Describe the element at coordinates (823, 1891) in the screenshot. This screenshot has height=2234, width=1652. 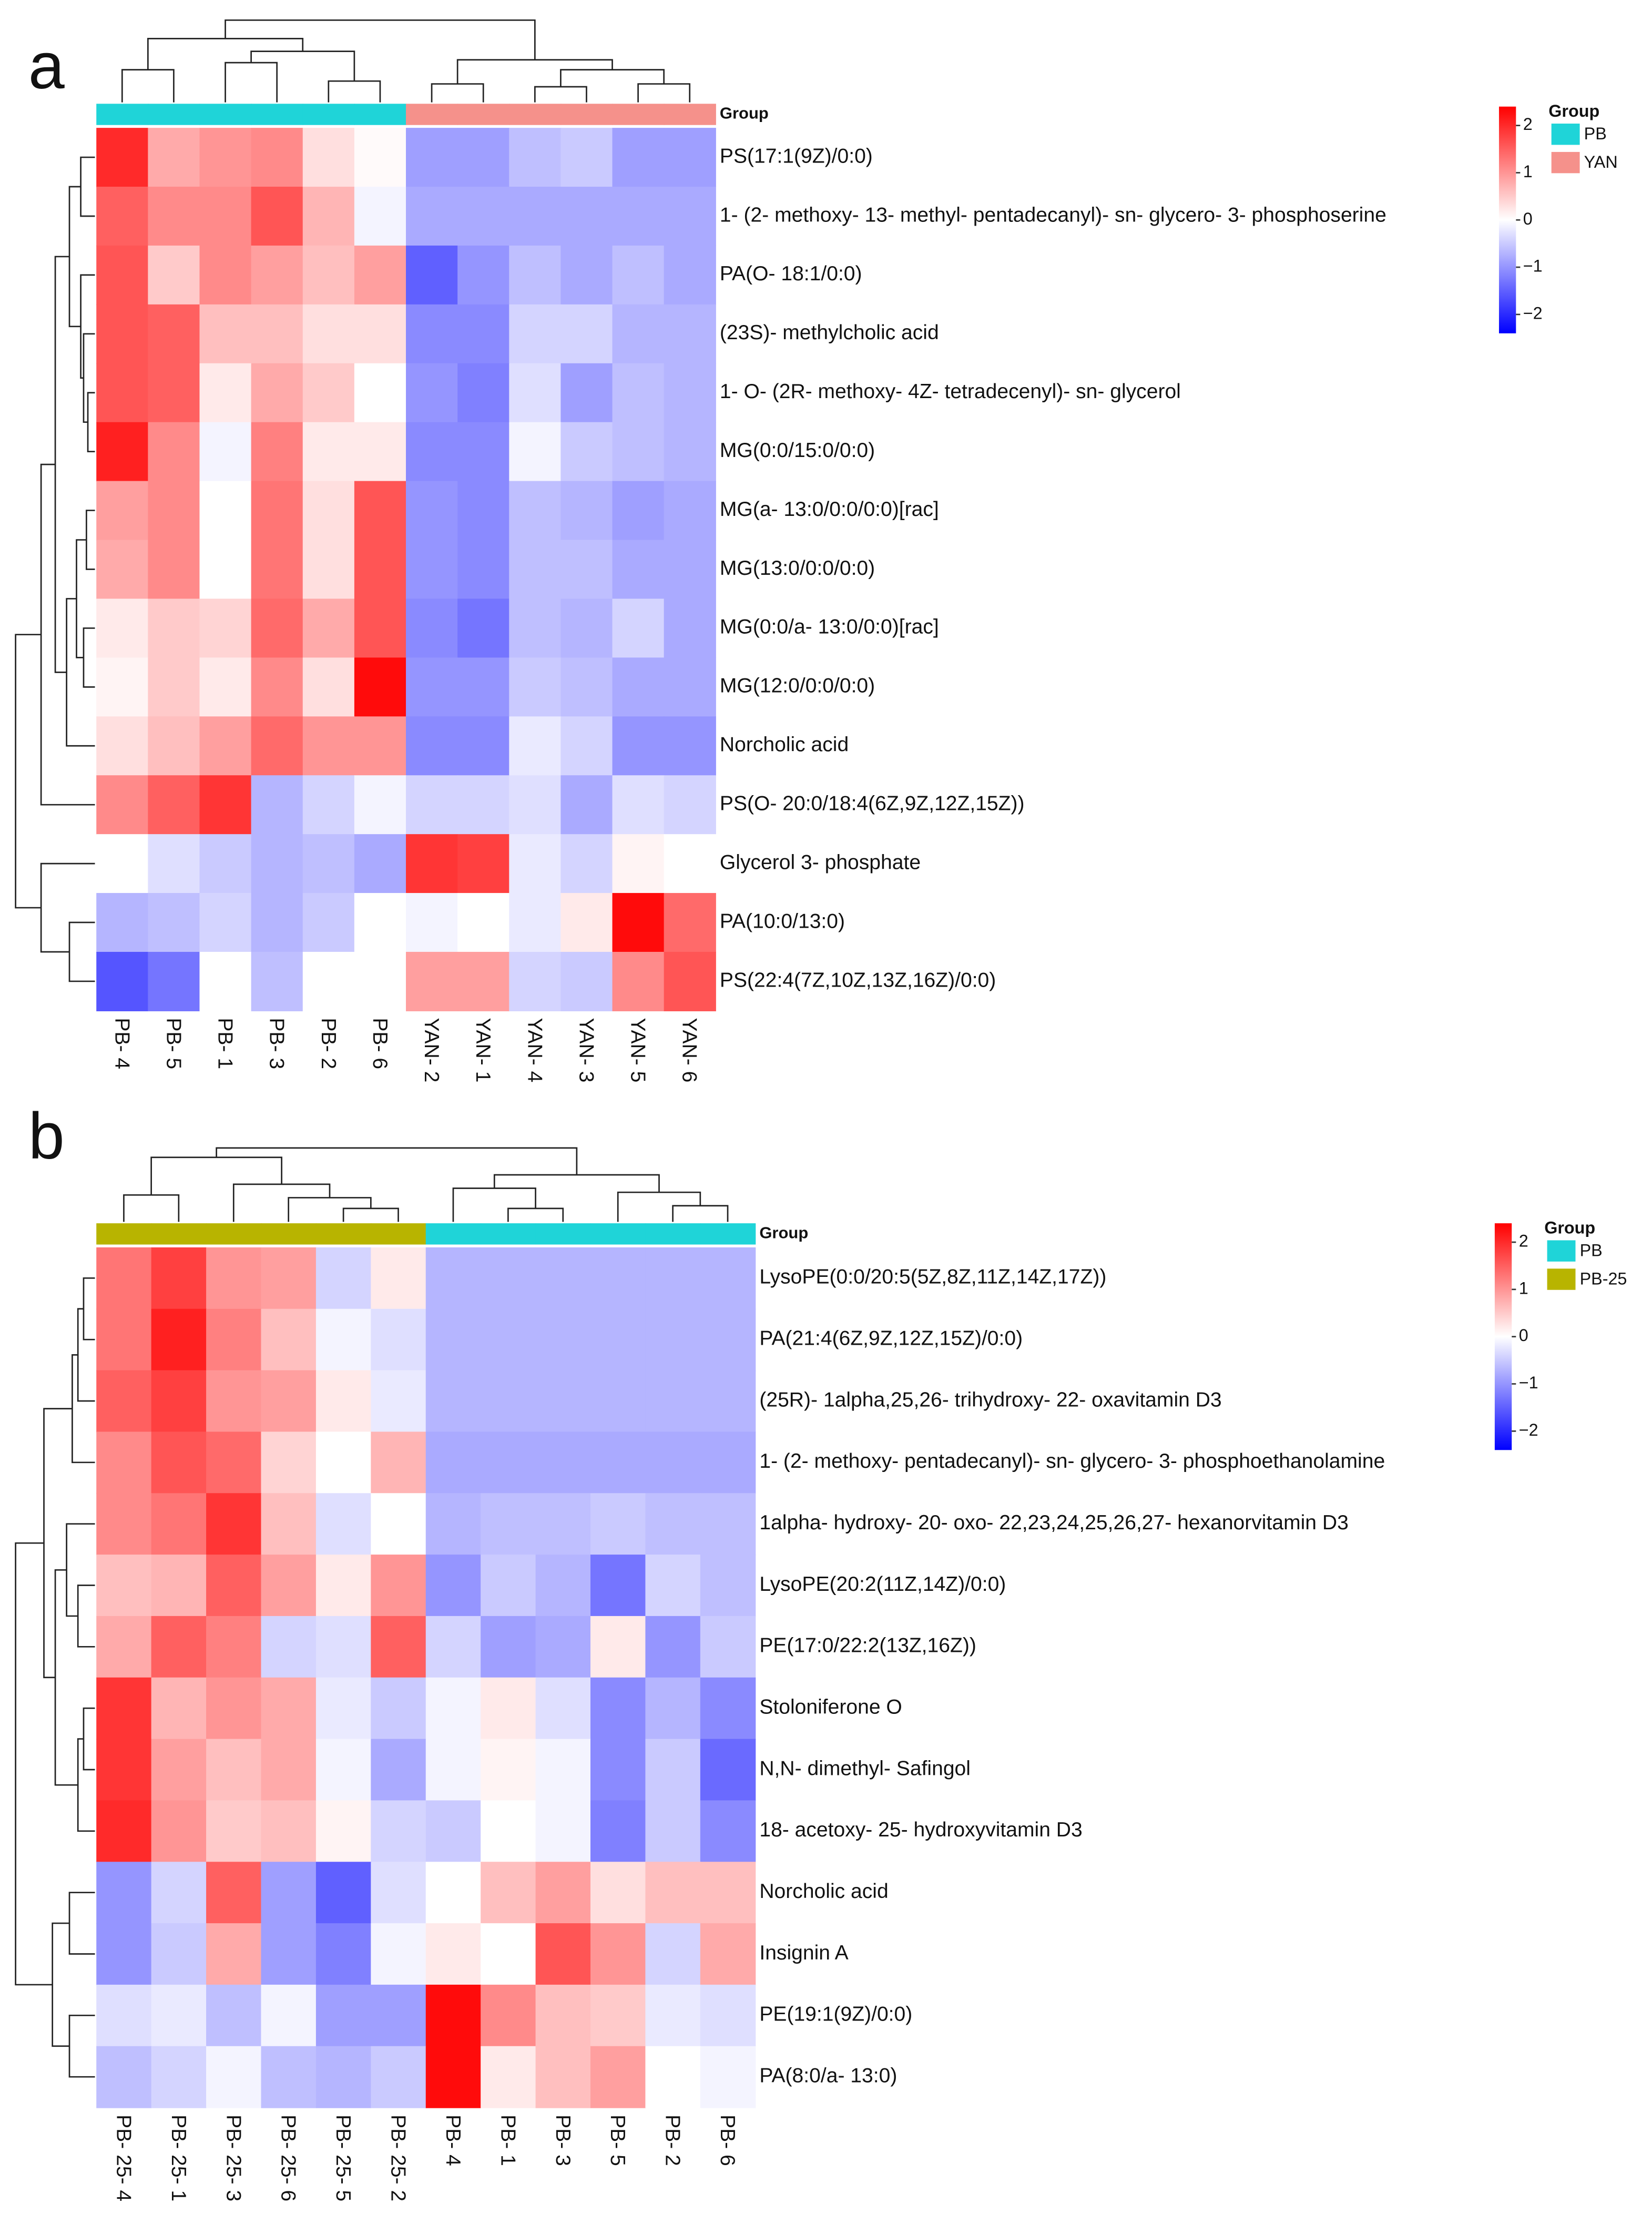
I see `row-label: Norcholic acid` at that location.